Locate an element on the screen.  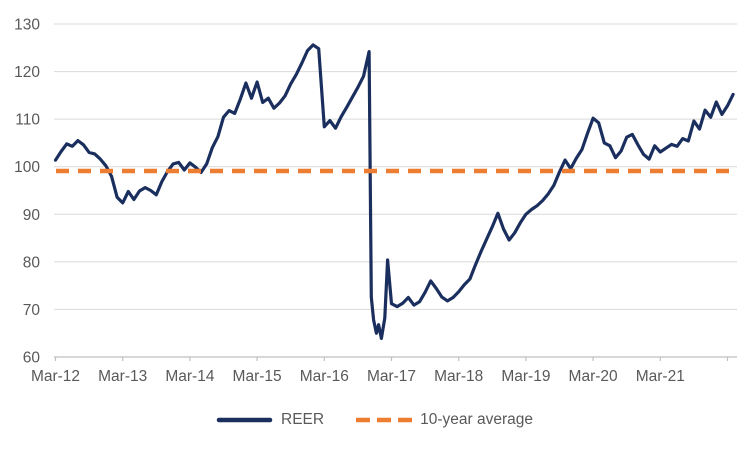
y-tick-label: 130 is located at coordinates (27, 25).